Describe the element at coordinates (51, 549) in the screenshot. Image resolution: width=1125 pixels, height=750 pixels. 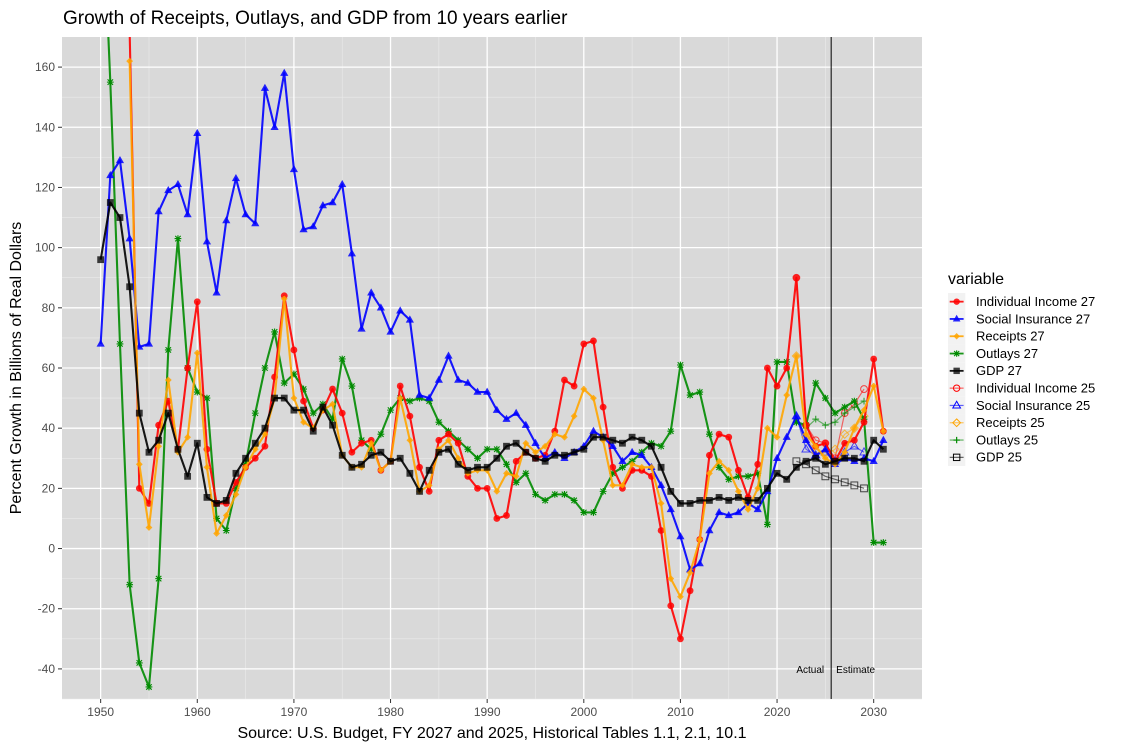
I see `y-tick-label: 0` at that location.